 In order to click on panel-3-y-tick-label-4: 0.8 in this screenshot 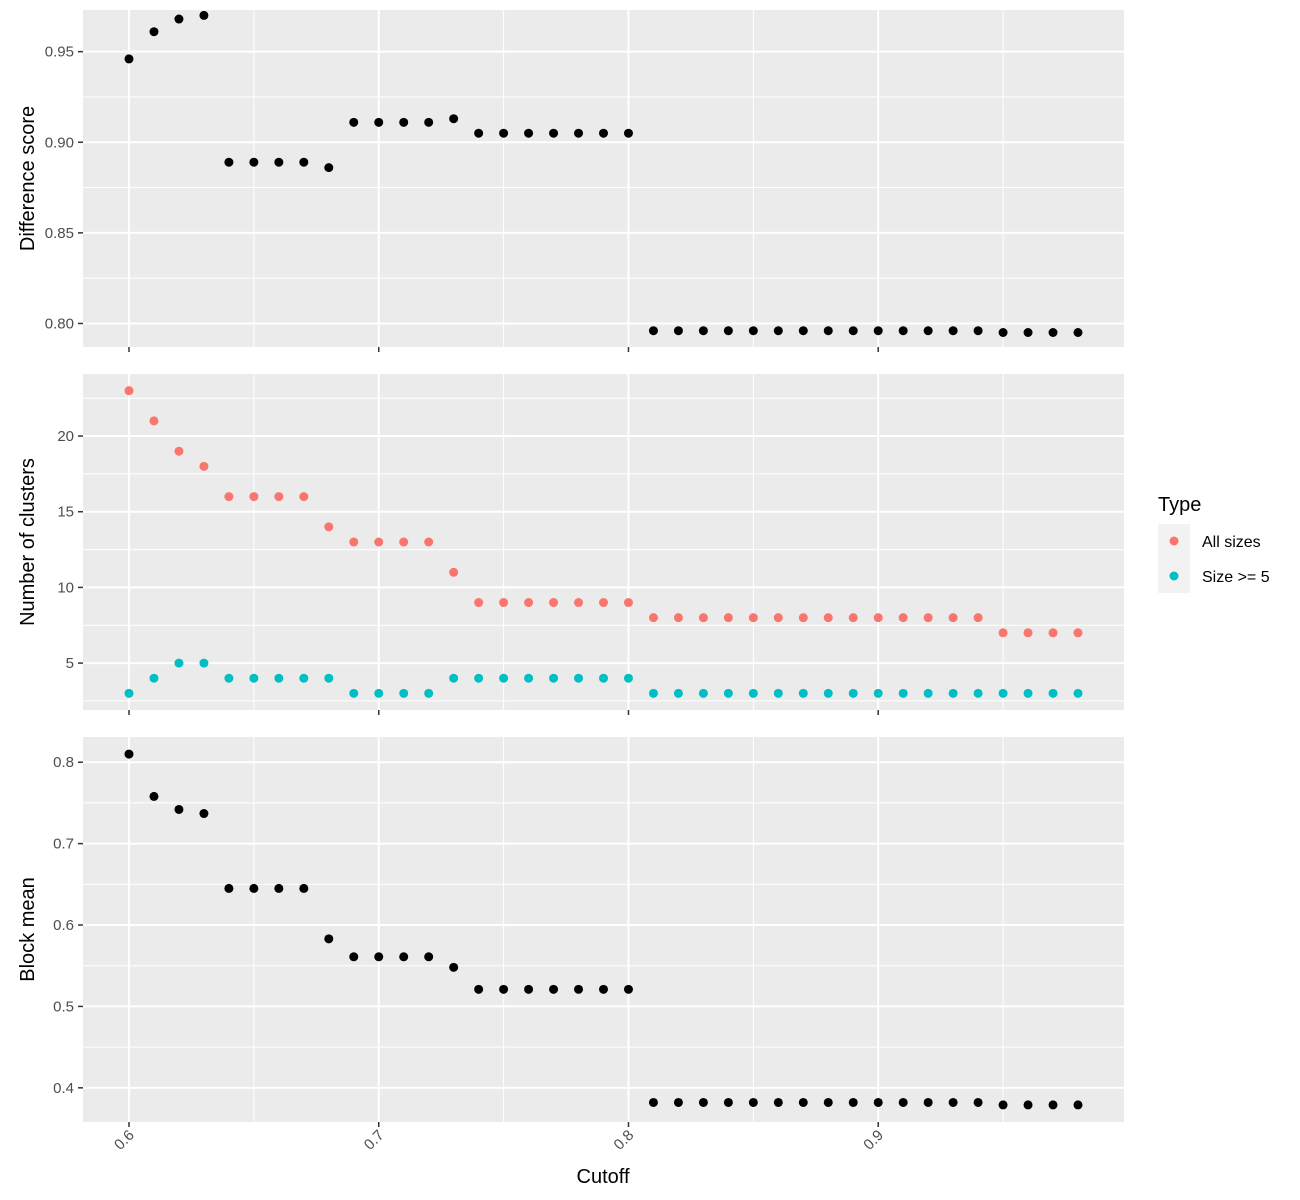, I will do `click(63, 762)`.